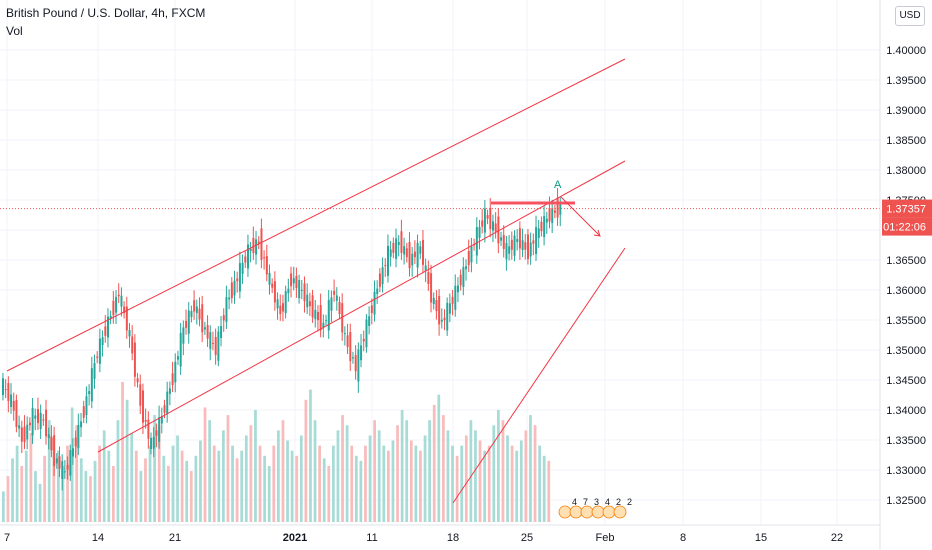  Describe the element at coordinates (539, 375) in the screenshot. I see `channel-line-lower` at that location.